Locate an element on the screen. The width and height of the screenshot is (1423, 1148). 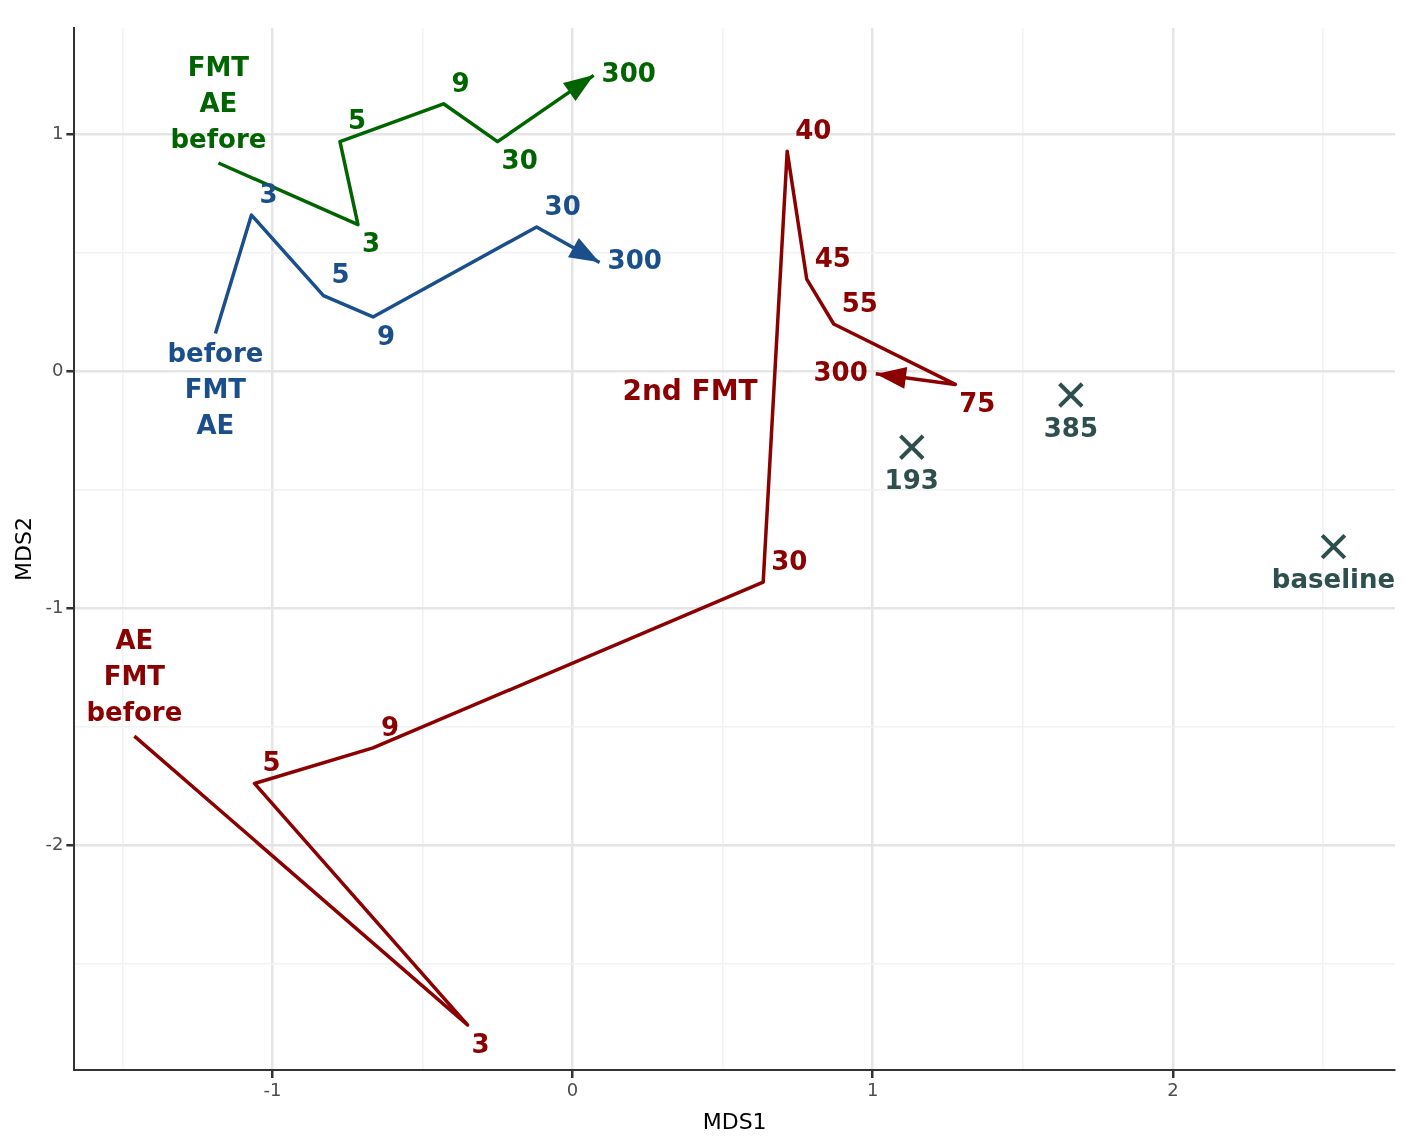
annotation: 40 is located at coordinates (813, 129).